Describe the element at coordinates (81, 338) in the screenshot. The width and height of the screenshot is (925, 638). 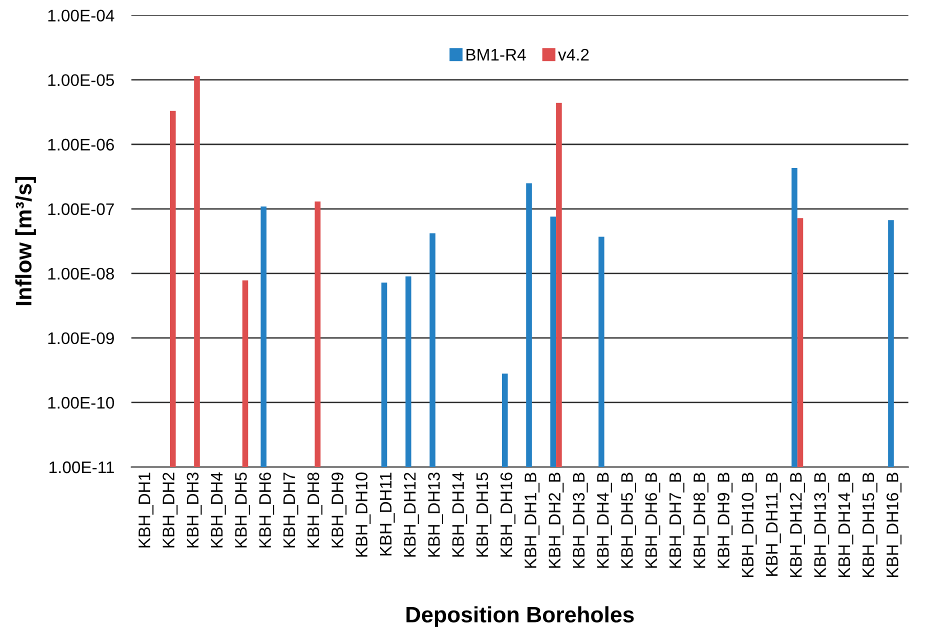
I see `y-tick-label: 1.00E-09` at that location.